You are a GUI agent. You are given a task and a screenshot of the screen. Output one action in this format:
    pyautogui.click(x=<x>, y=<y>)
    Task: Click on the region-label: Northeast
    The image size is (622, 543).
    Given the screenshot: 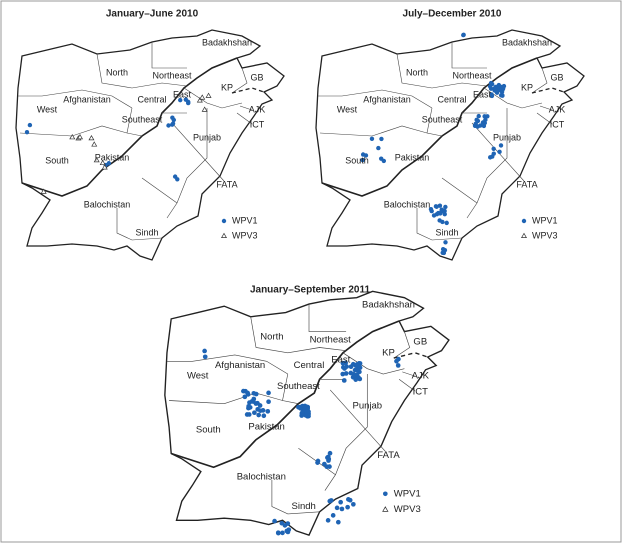 What is the action you would take?
    pyautogui.click(x=472, y=75)
    